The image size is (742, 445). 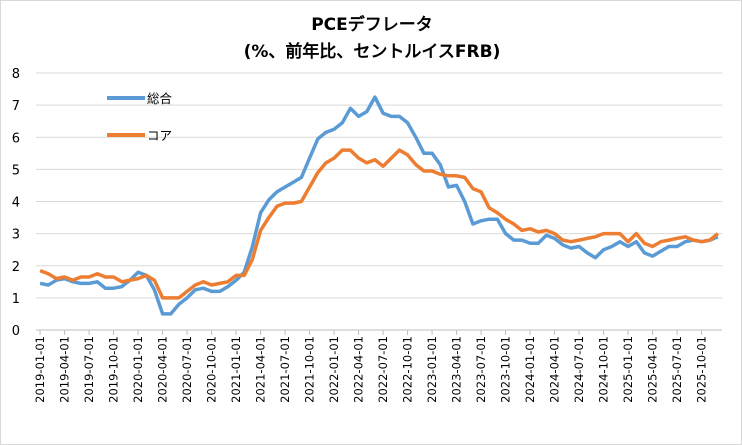 What do you see at coordinates (261, 369) in the screenshot?
I see `x-tick-label: 2021-04-01` at bounding box center [261, 369].